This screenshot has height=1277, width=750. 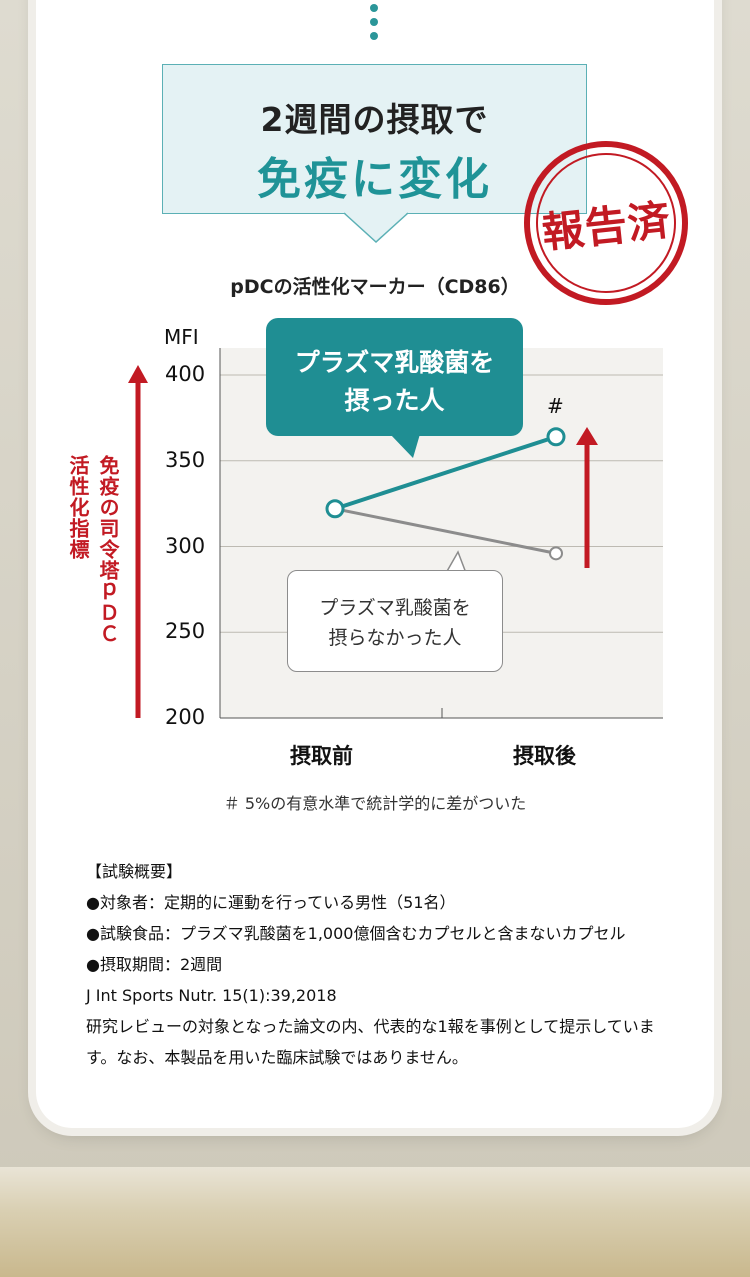 I want to click on callout-not-took: プラズマ乳酸菌を 摂らなかった人, so click(x=395, y=621).